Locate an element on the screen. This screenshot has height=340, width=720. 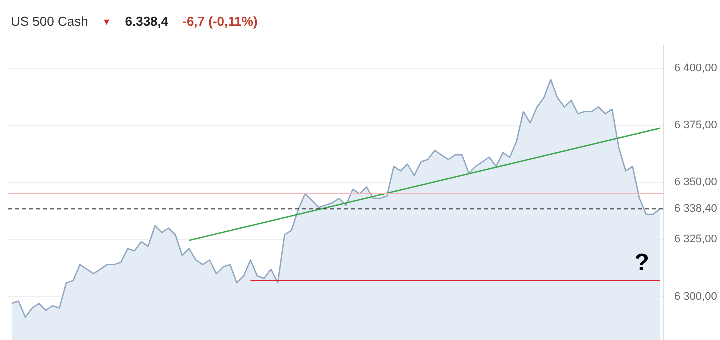
y-tick-label: 6 325,00 is located at coordinates (696, 239).